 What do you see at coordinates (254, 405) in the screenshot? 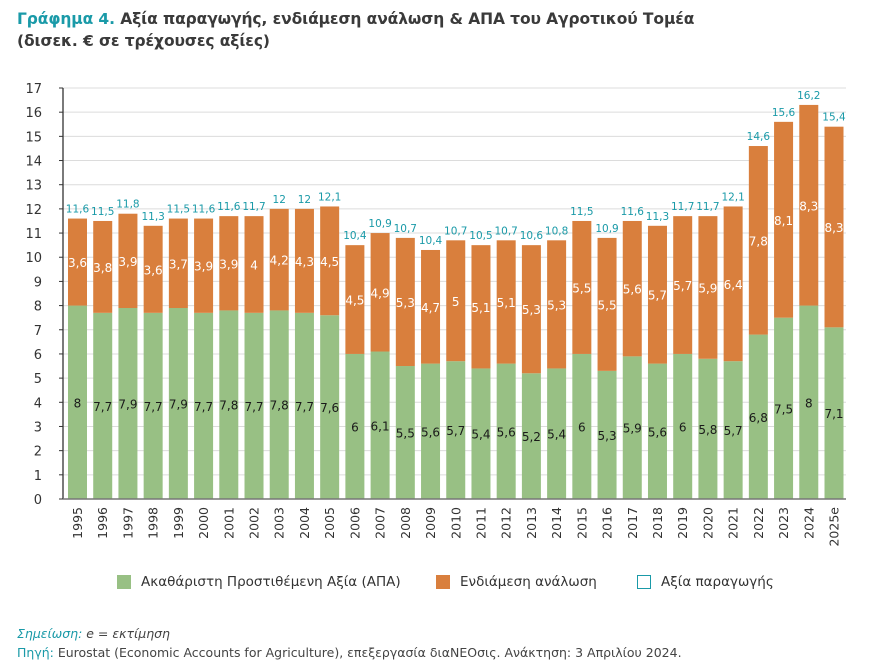
I see `bar-gva-2002` at bounding box center [254, 405].